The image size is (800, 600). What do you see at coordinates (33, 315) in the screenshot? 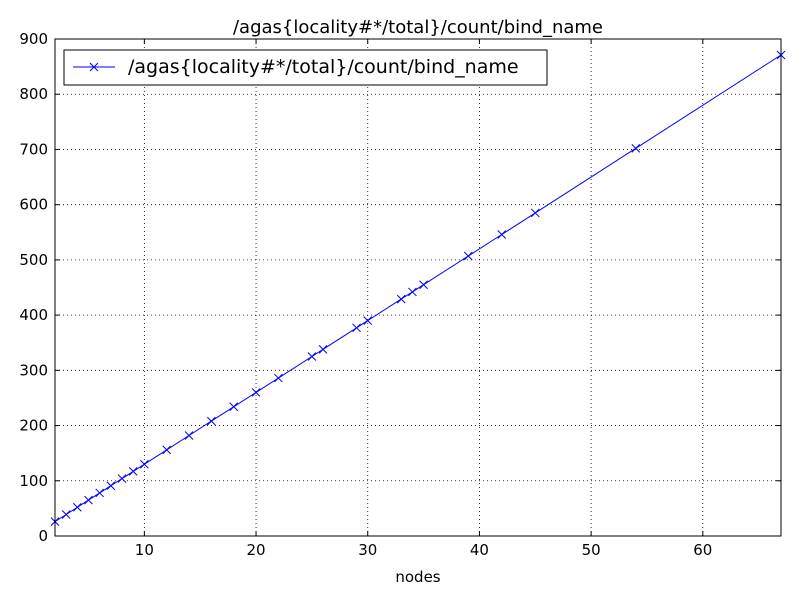
I see `y-tick-label: 400` at bounding box center [33, 315].